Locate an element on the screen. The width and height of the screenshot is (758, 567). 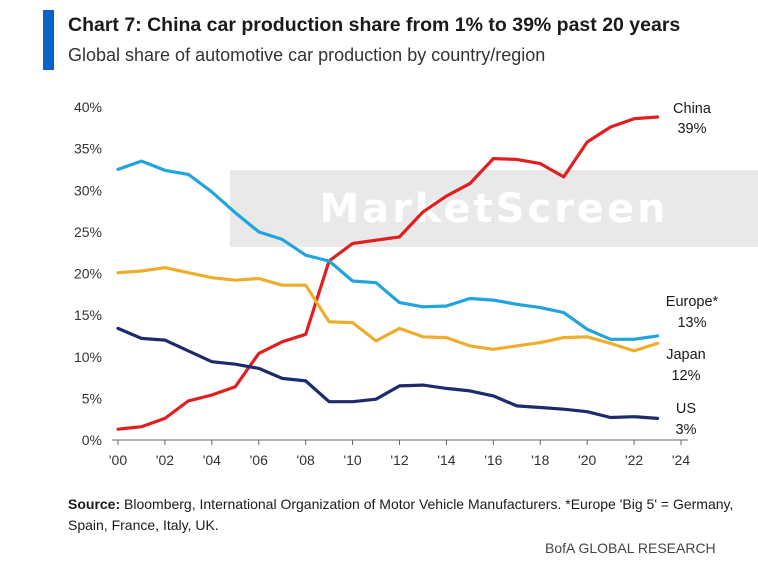
series-end-label: 12% is located at coordinates (685, 376).